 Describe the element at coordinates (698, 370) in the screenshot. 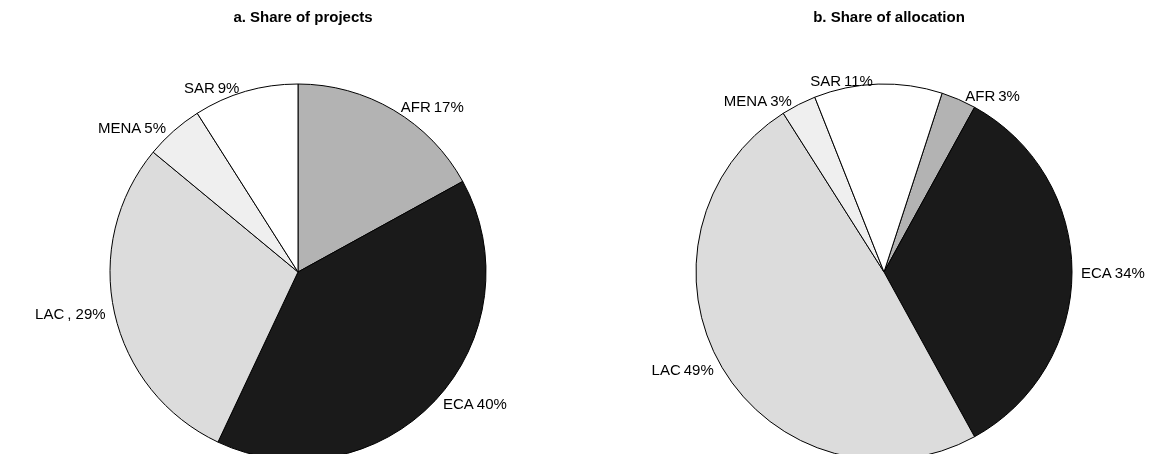

I see `data-label: 49%` at that location.